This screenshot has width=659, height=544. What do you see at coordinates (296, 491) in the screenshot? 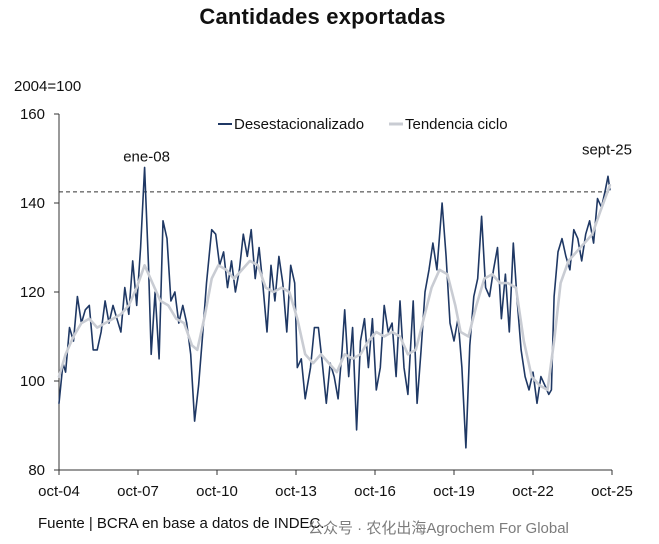
I see `x-tick-label: oct-13` at bounding box center [296, 491].